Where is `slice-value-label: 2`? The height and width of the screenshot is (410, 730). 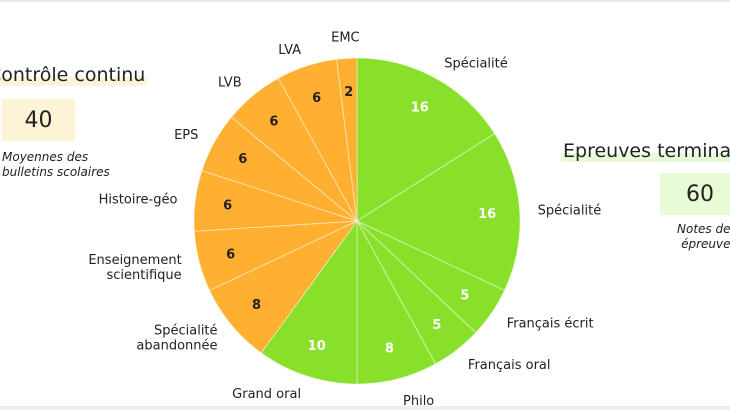 slice-value-label: 2 is located at coordinates (348, 92).